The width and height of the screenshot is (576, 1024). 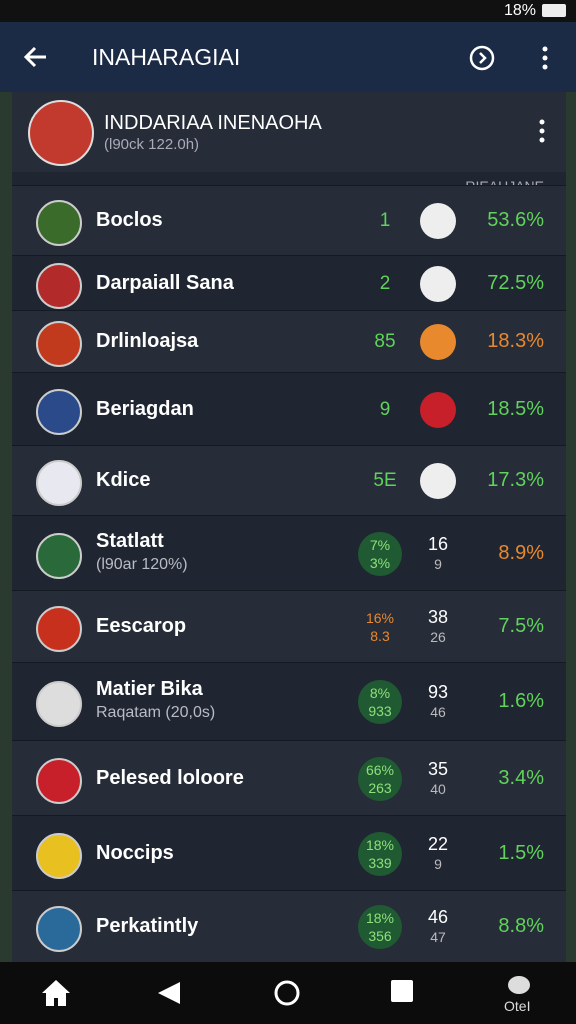 I want to click on list-row: Drlinloajsa 85 18.3%, so click(x=289, y=341).